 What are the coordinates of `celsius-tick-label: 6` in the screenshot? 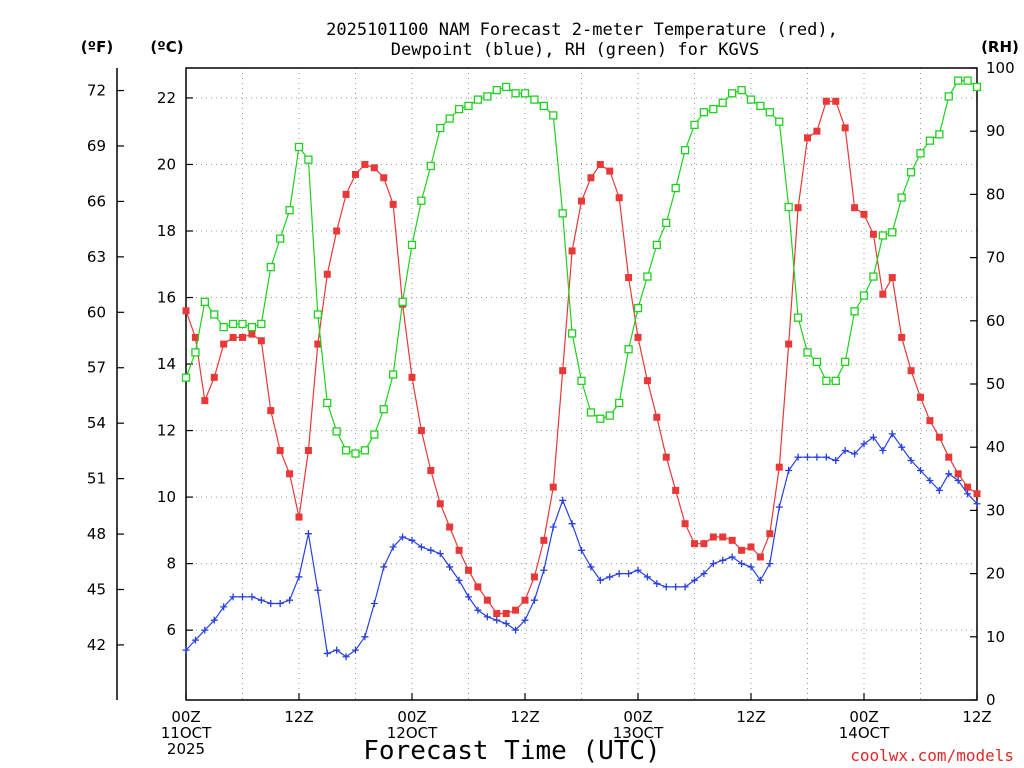 It's located at (171, 630).